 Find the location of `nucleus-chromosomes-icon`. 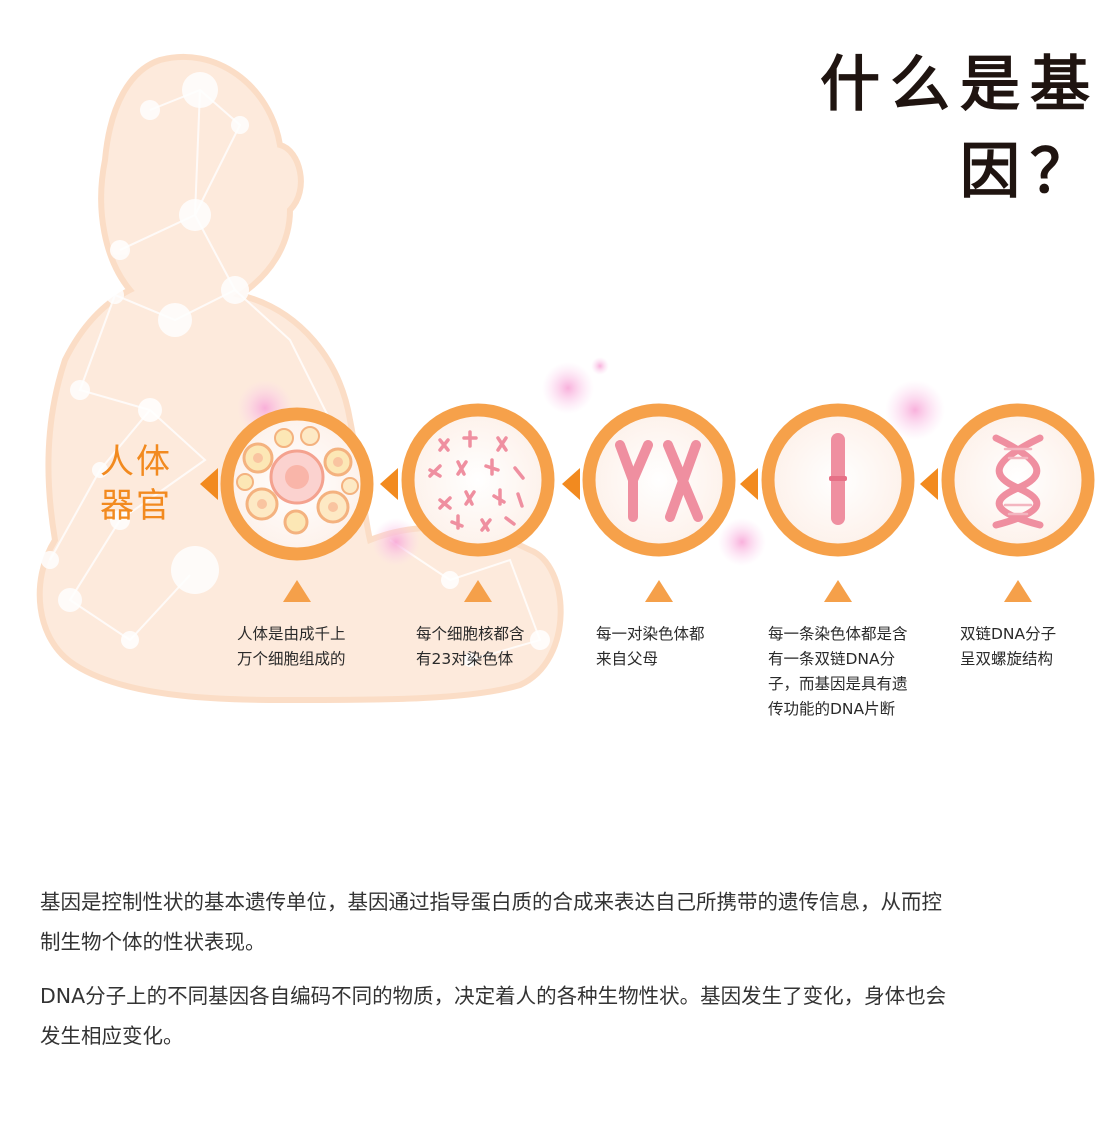

nucleus-chromosomes-icon is located at coordinates (476, 481).